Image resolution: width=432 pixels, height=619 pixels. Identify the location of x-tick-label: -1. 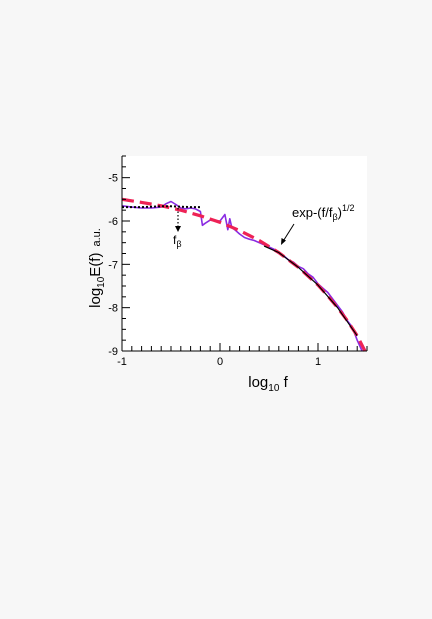
(122, 362).